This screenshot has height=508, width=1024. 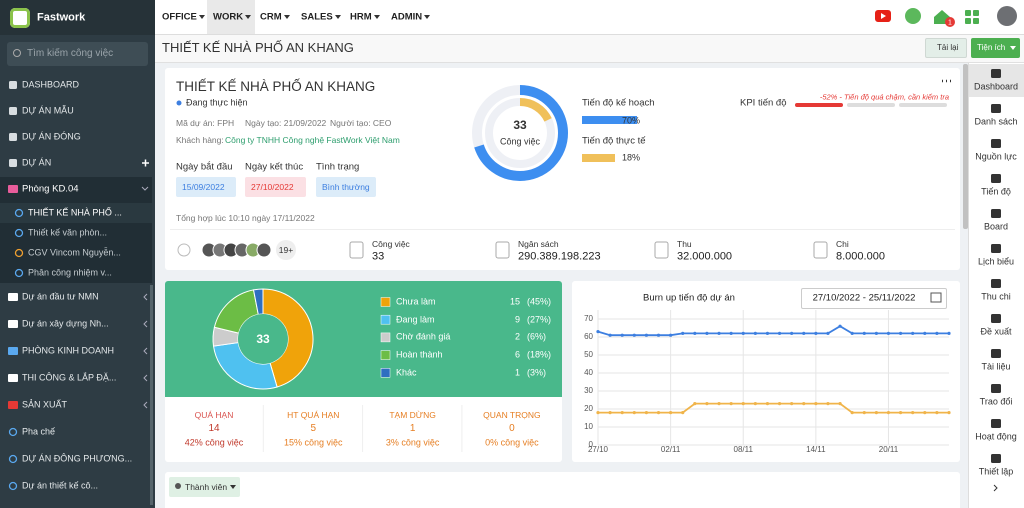 What do you see at coordinates (631, 121) in the screenshot?
I see `progress-value: 70%` at bounding box center [631, 121].